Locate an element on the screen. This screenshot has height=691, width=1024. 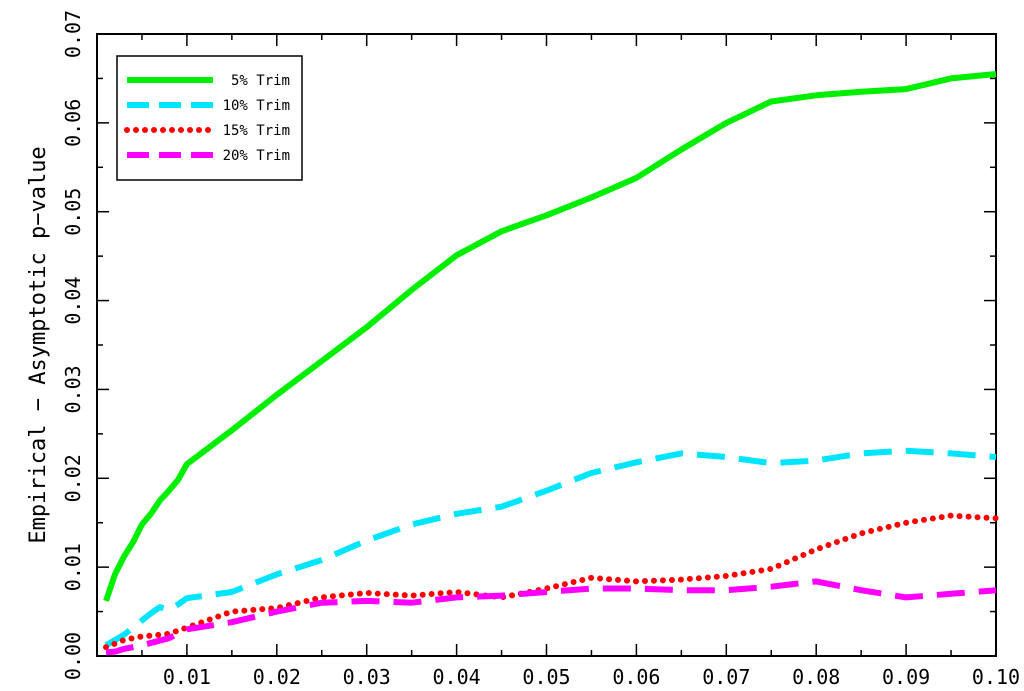
y-tick-label: 0.01 is located at coordinates (73, 567).